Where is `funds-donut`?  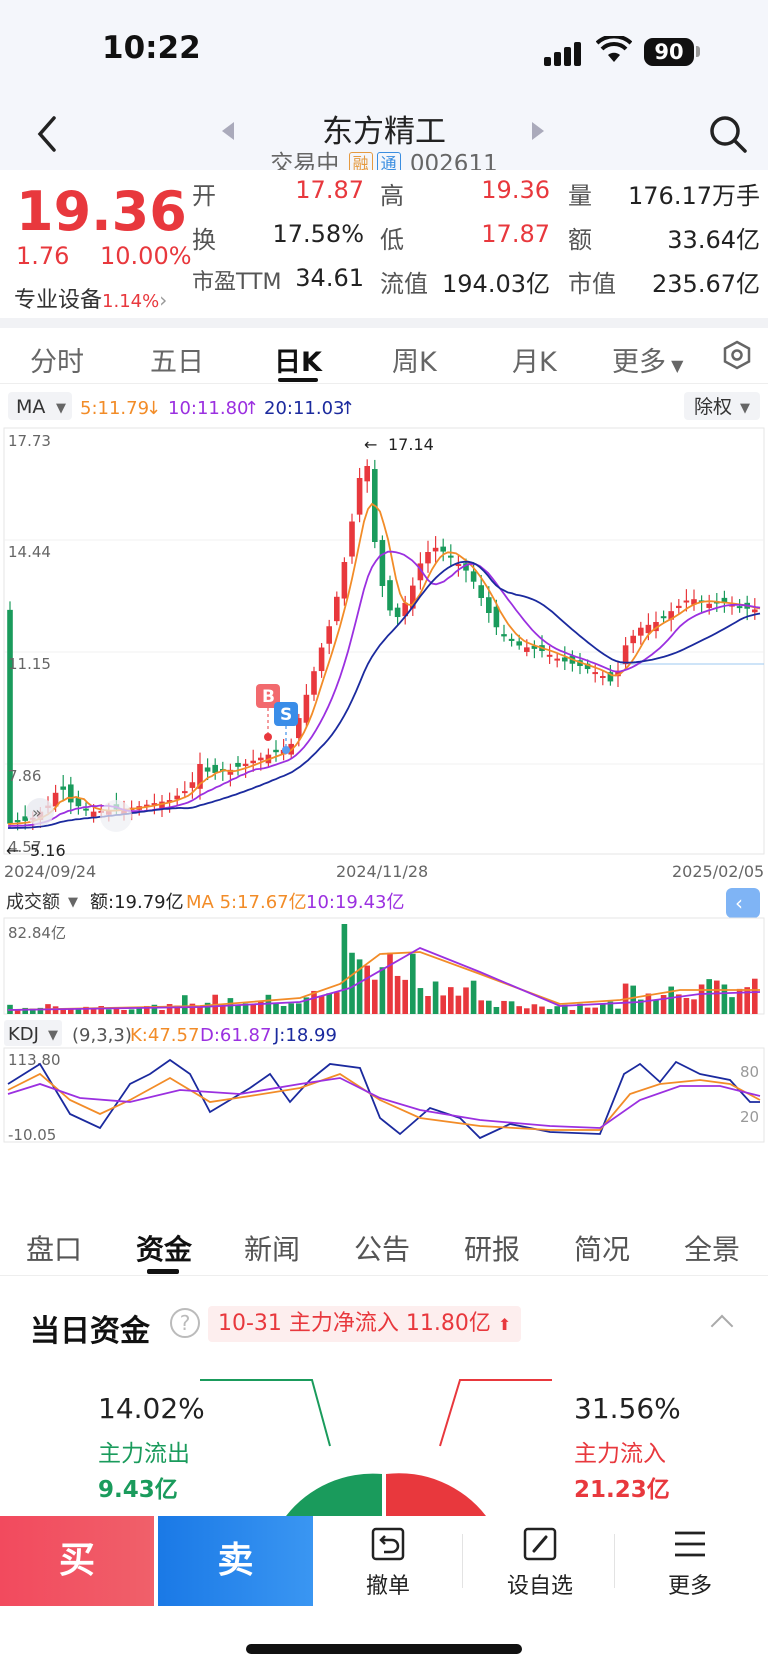
funds-donut is located at coordinates (376, 1447).